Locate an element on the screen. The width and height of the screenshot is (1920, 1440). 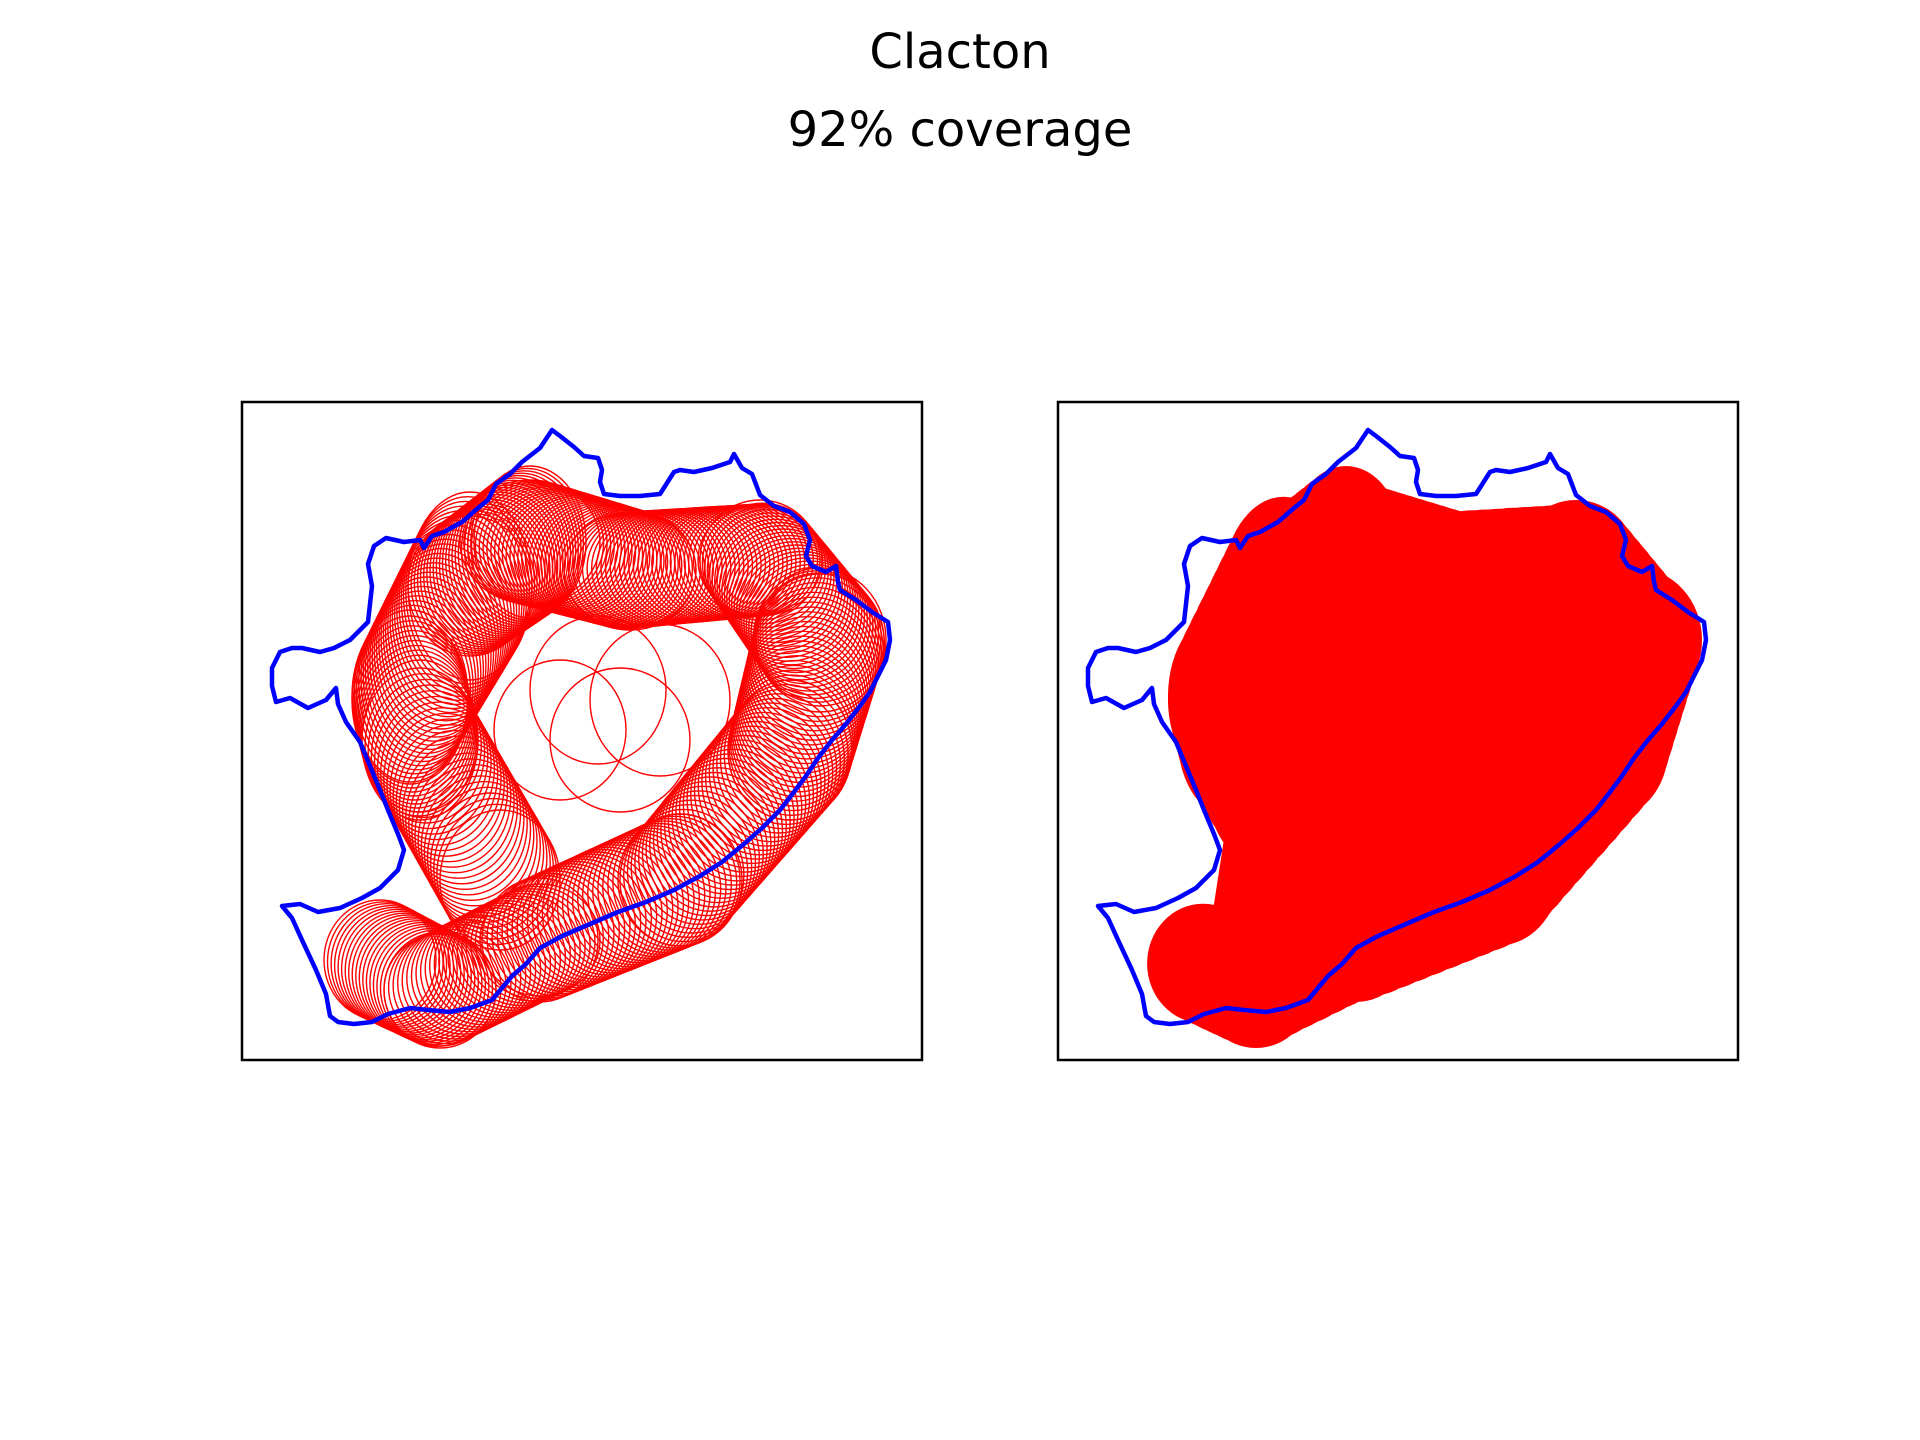
circle-fill-group is located at coordinates (1424, 757).